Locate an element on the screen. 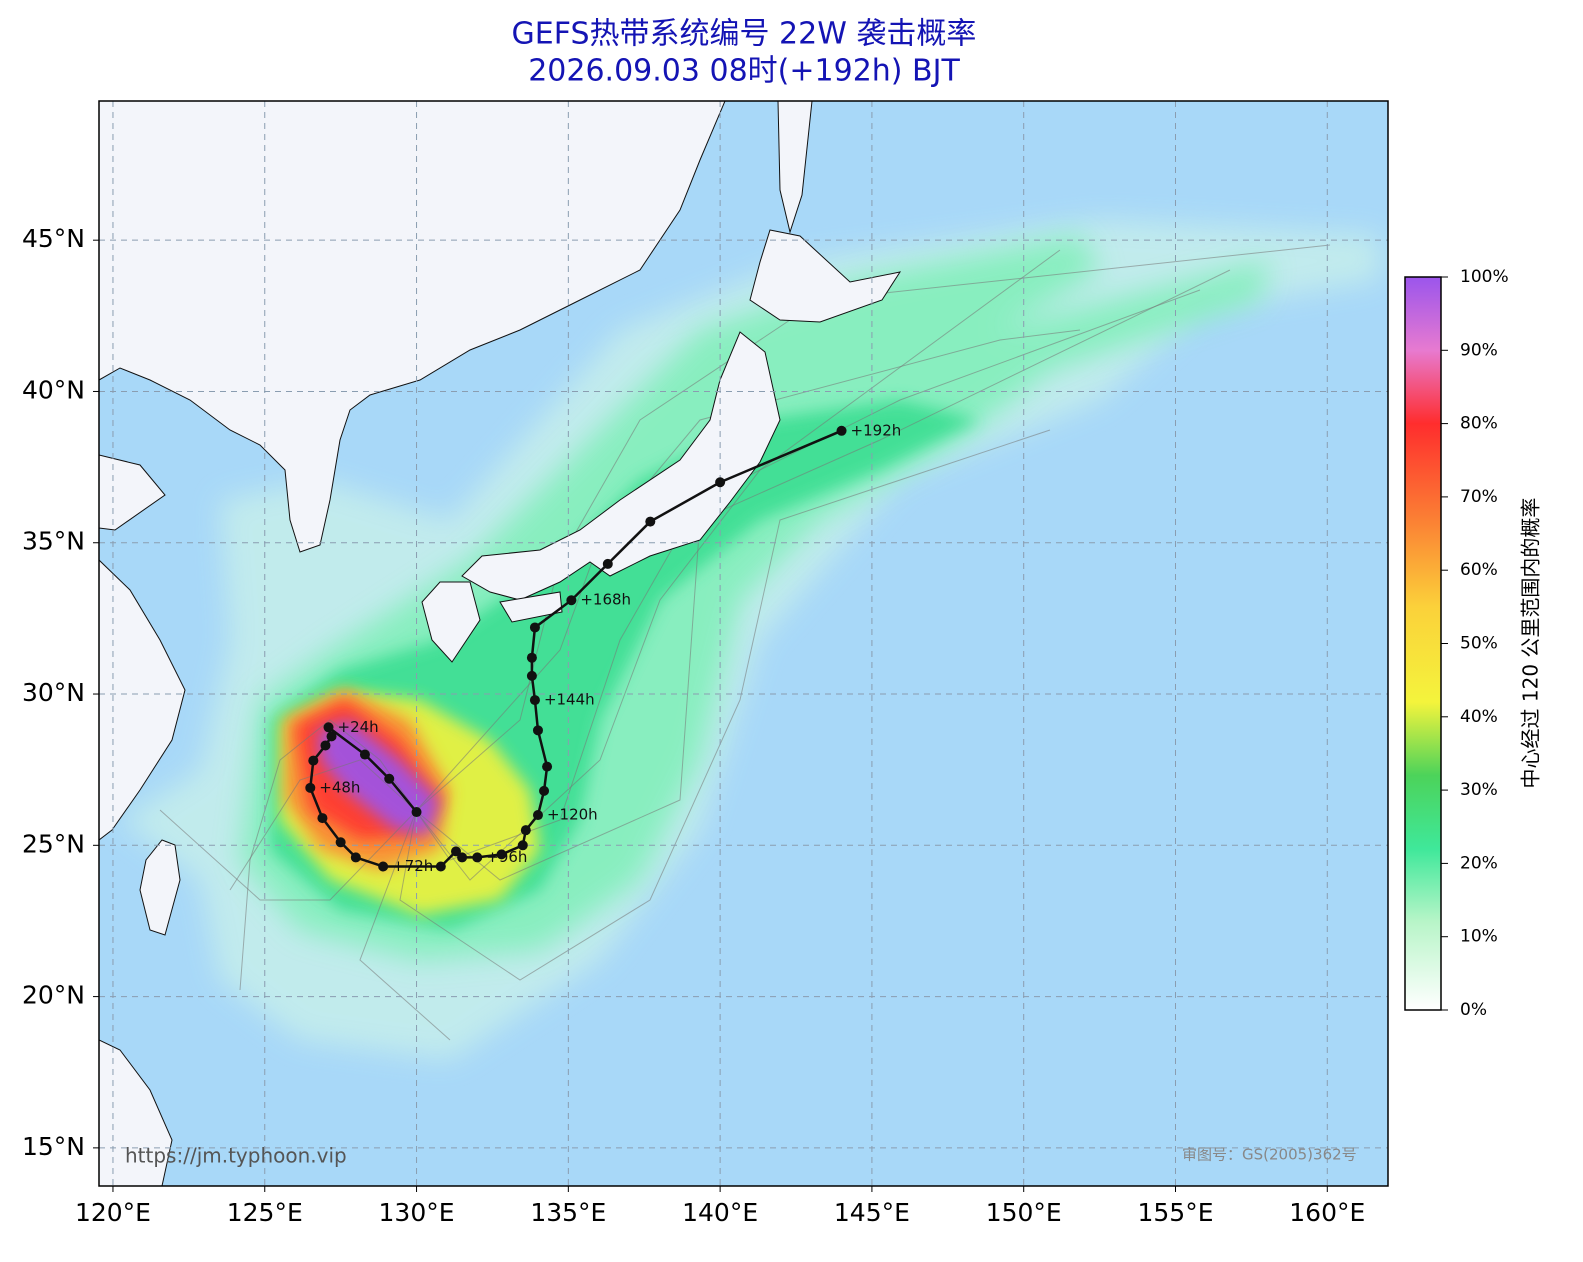  y-tick-label: 35°N is located at coordinates (53, 541).